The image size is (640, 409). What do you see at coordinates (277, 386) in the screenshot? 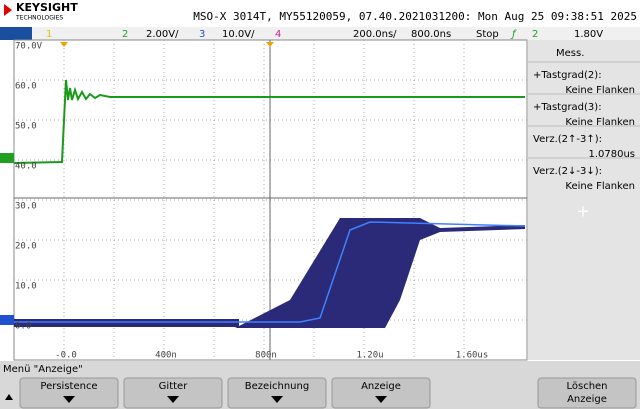
I see `softkey-label: Bezeichnung` at bounding box center [277, 386].